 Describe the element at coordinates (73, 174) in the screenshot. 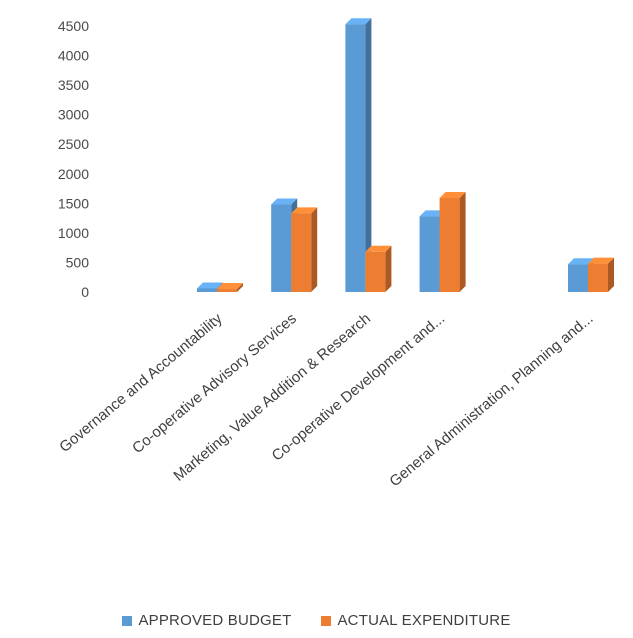

I see `y-tick-label: 2000` at that location.